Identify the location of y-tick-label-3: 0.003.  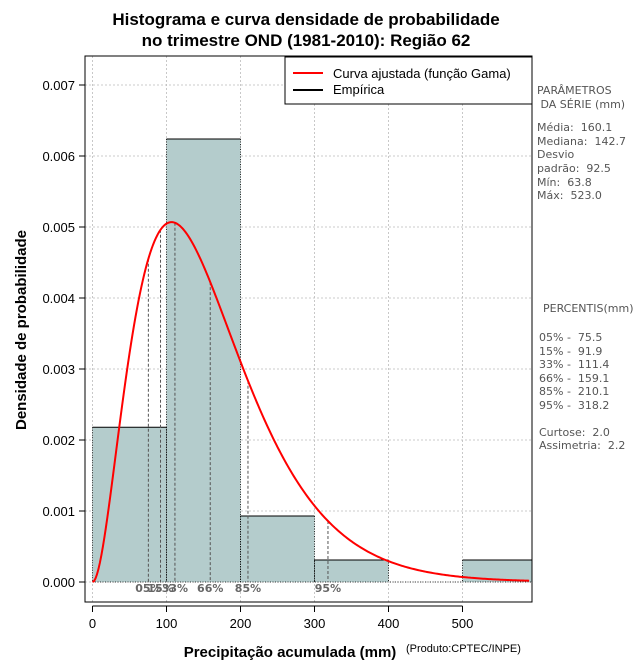
(58, 369).